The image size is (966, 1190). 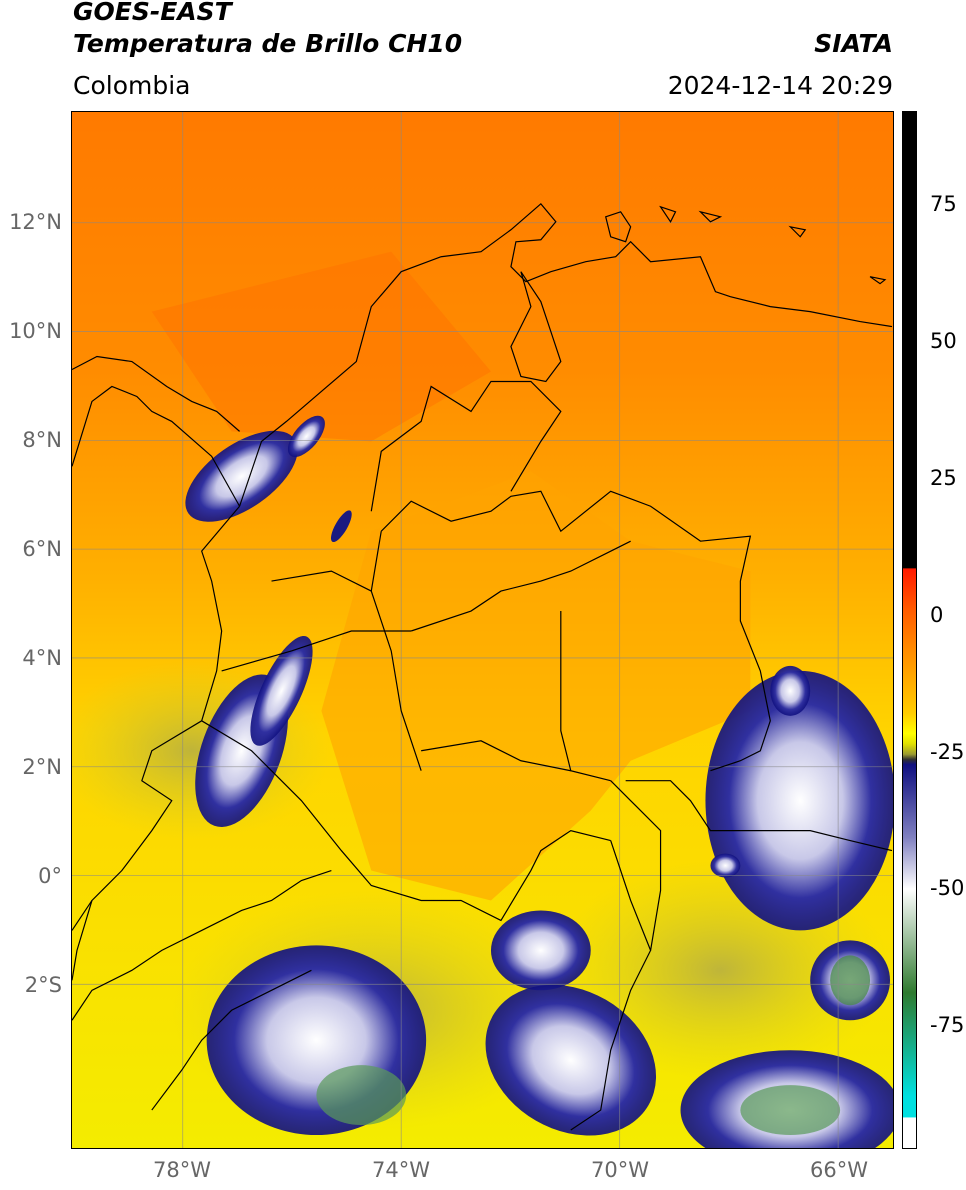 I want to click on colorbar-gradient, so click(x=909, y=630).